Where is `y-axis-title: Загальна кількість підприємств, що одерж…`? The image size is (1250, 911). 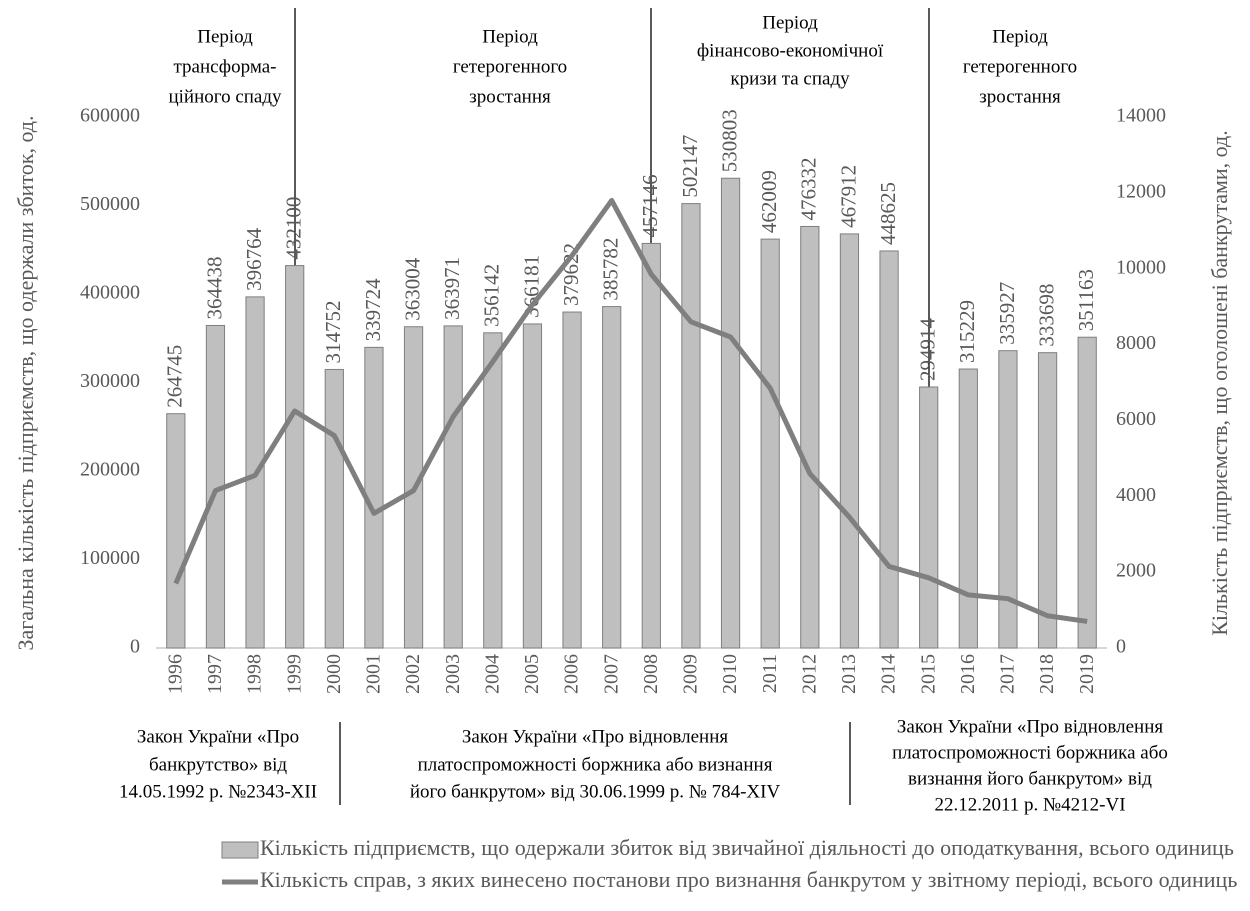
y-axis-title: Загальна кількість підприємств, що одерж… is located at coordinates (25, 382).